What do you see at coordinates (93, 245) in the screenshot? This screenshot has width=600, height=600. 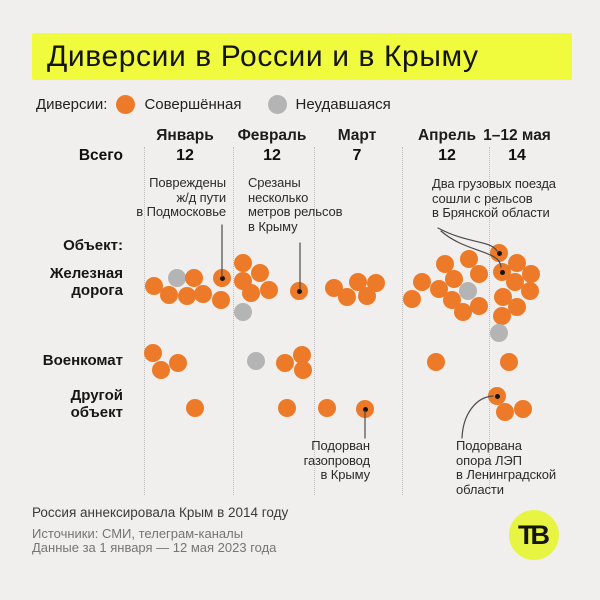 I see `object-axis-label: Объект:` at bounding box center [93, 245].